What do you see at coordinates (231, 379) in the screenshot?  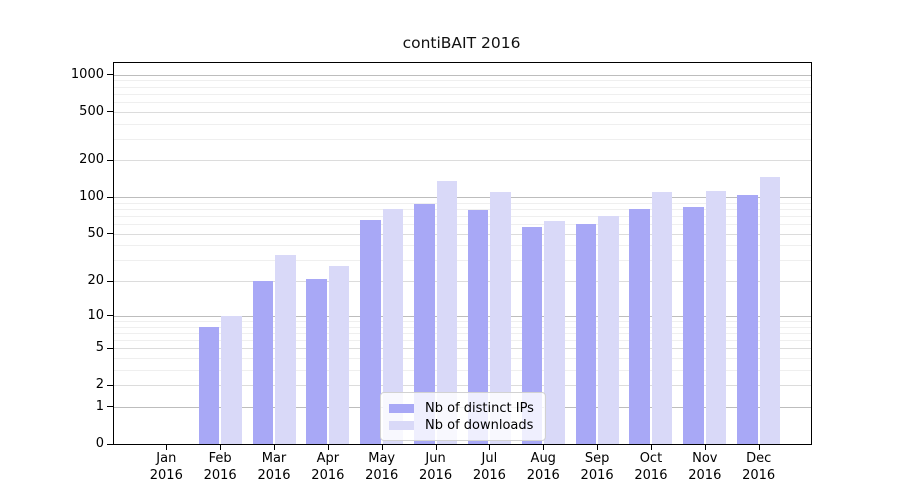 I see `bar-feb-downloads` at bounding box center [231, 379].